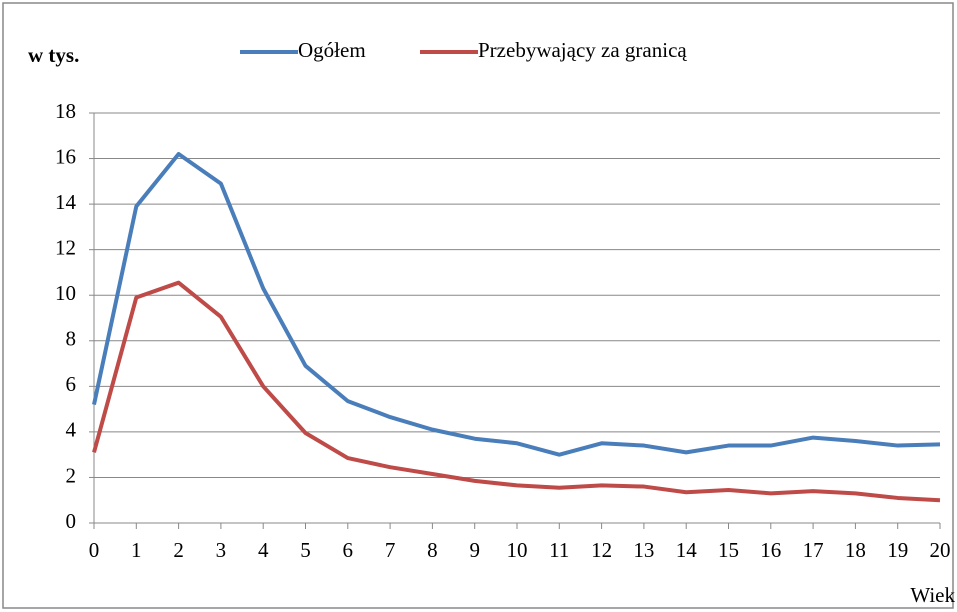 This screenshot has width=957, height=612. What do you see at coordinates (770, 550) in the screenshot?
I see `x-tick-label: 16` at bounding box center [770, 550].